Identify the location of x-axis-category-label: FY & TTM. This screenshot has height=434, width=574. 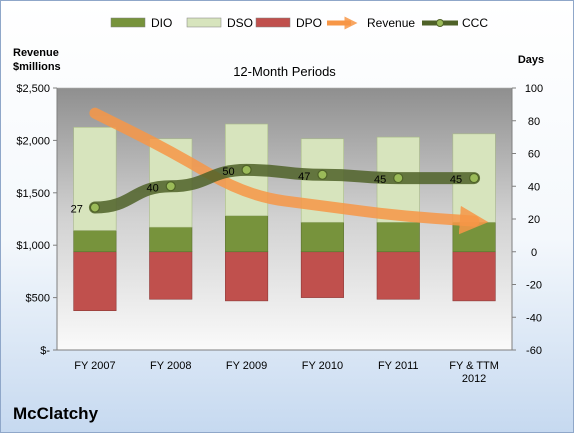
(474, 366).